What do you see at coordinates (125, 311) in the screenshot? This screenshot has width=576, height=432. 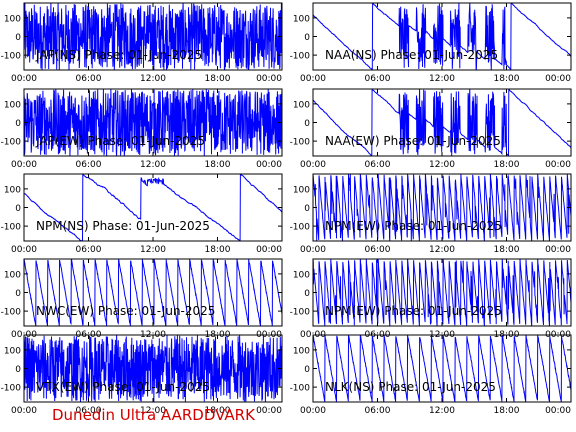 I see `chart-title: NWC(EW) Phase: 01-Jun-2025` at bounding box center [125, 311].